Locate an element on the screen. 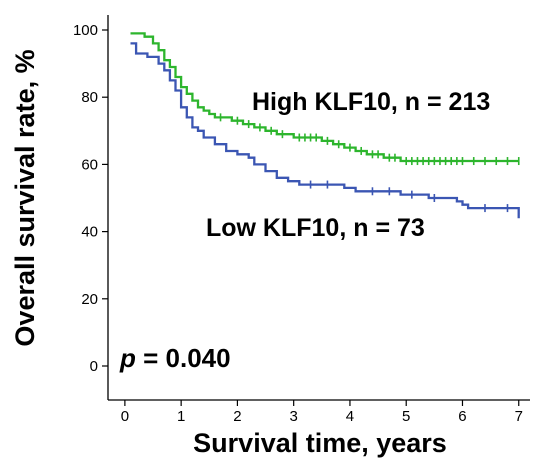 The image size is (550, 467). p-symbol: p is located at coordinates (127, 358).